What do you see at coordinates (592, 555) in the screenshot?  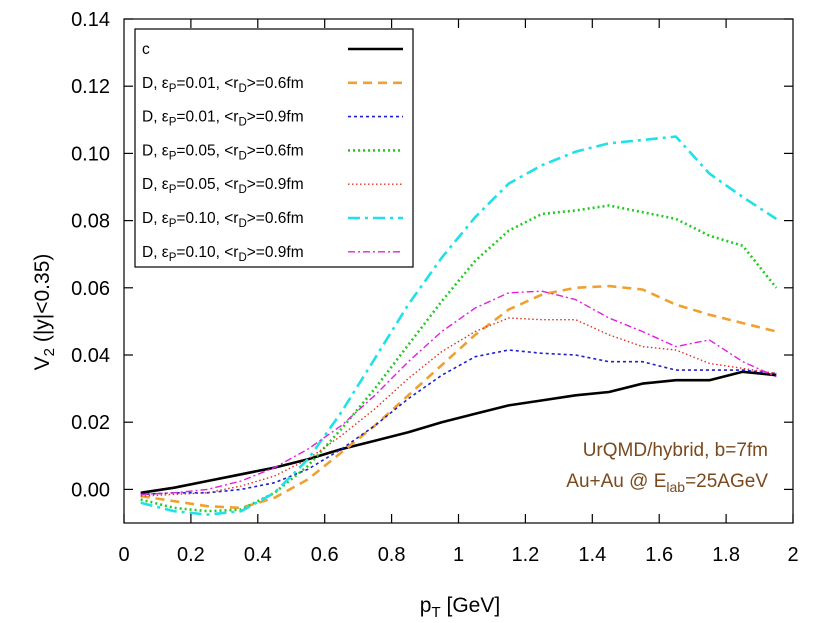 I see `x-tick-label: 1.4` at bounding box center [592, 555].